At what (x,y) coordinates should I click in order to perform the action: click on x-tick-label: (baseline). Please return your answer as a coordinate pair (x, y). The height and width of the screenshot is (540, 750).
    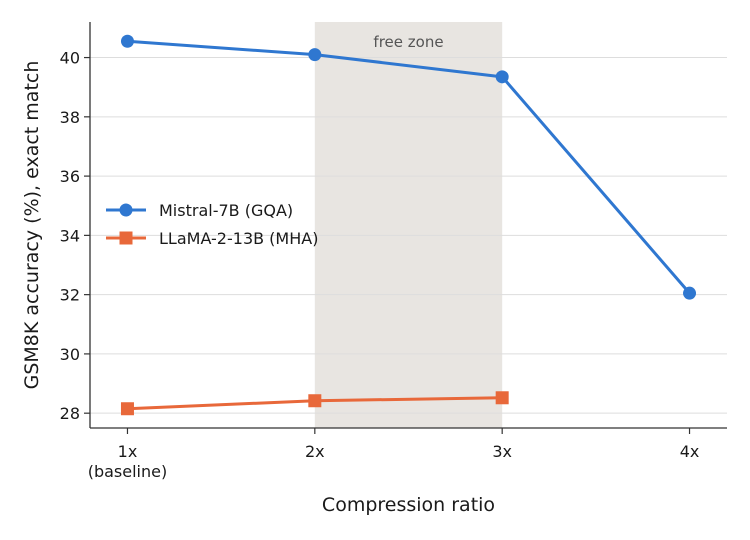
    Looking at the image, I should click on (128, 471).